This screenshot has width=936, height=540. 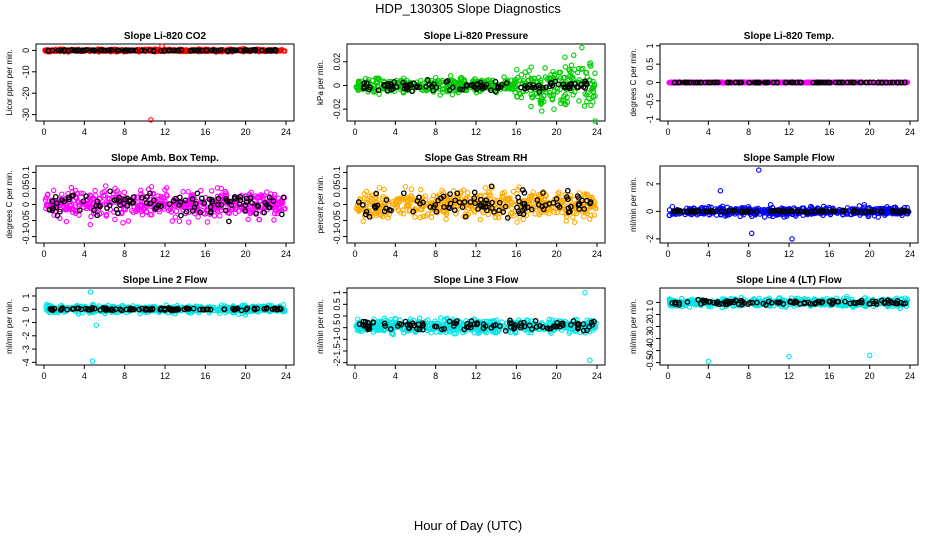 I want to click on y-tick-label: 0.05, so click(x=337, y=189).